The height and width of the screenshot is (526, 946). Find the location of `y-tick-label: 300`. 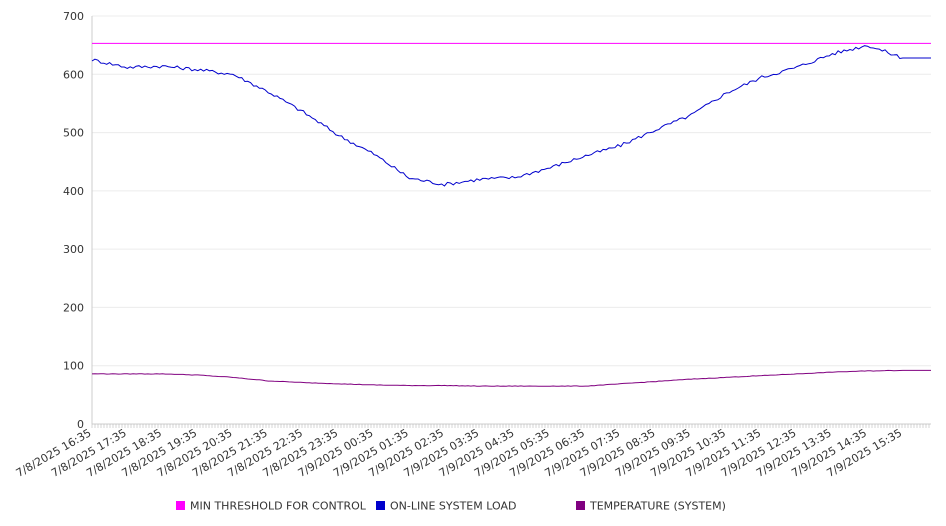

y-tick-label: 300 is located at coordinates (73, 249).